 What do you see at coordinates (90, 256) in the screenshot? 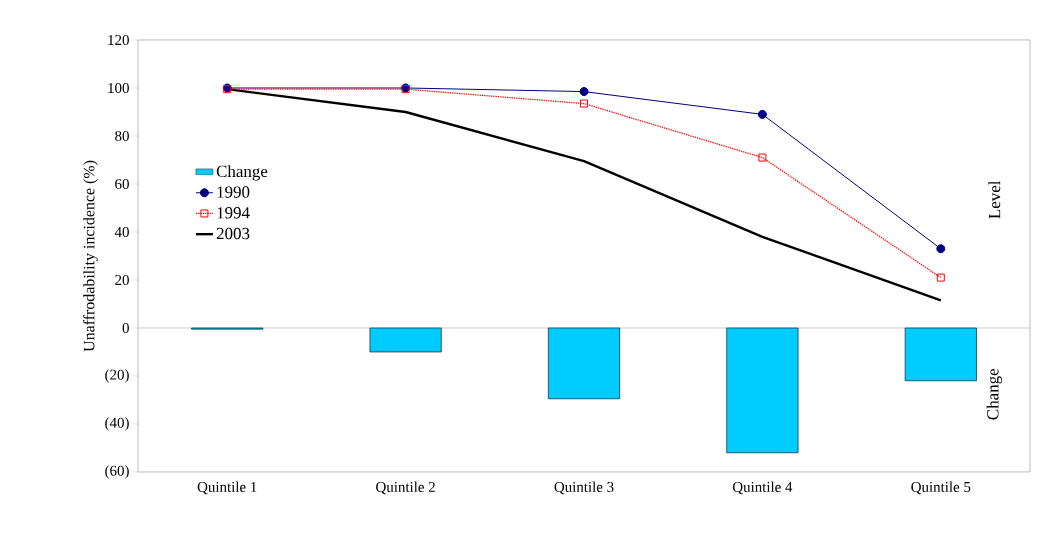
I see `y-axis-title: Unaffrodability incidence (%)` at bounding box center [90, 256].